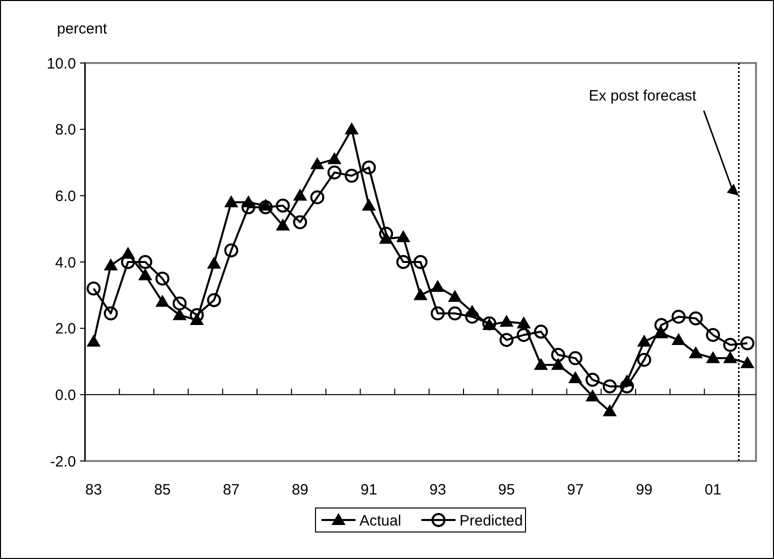  I want to click on x-tick-label: 89, so click(300, 489).